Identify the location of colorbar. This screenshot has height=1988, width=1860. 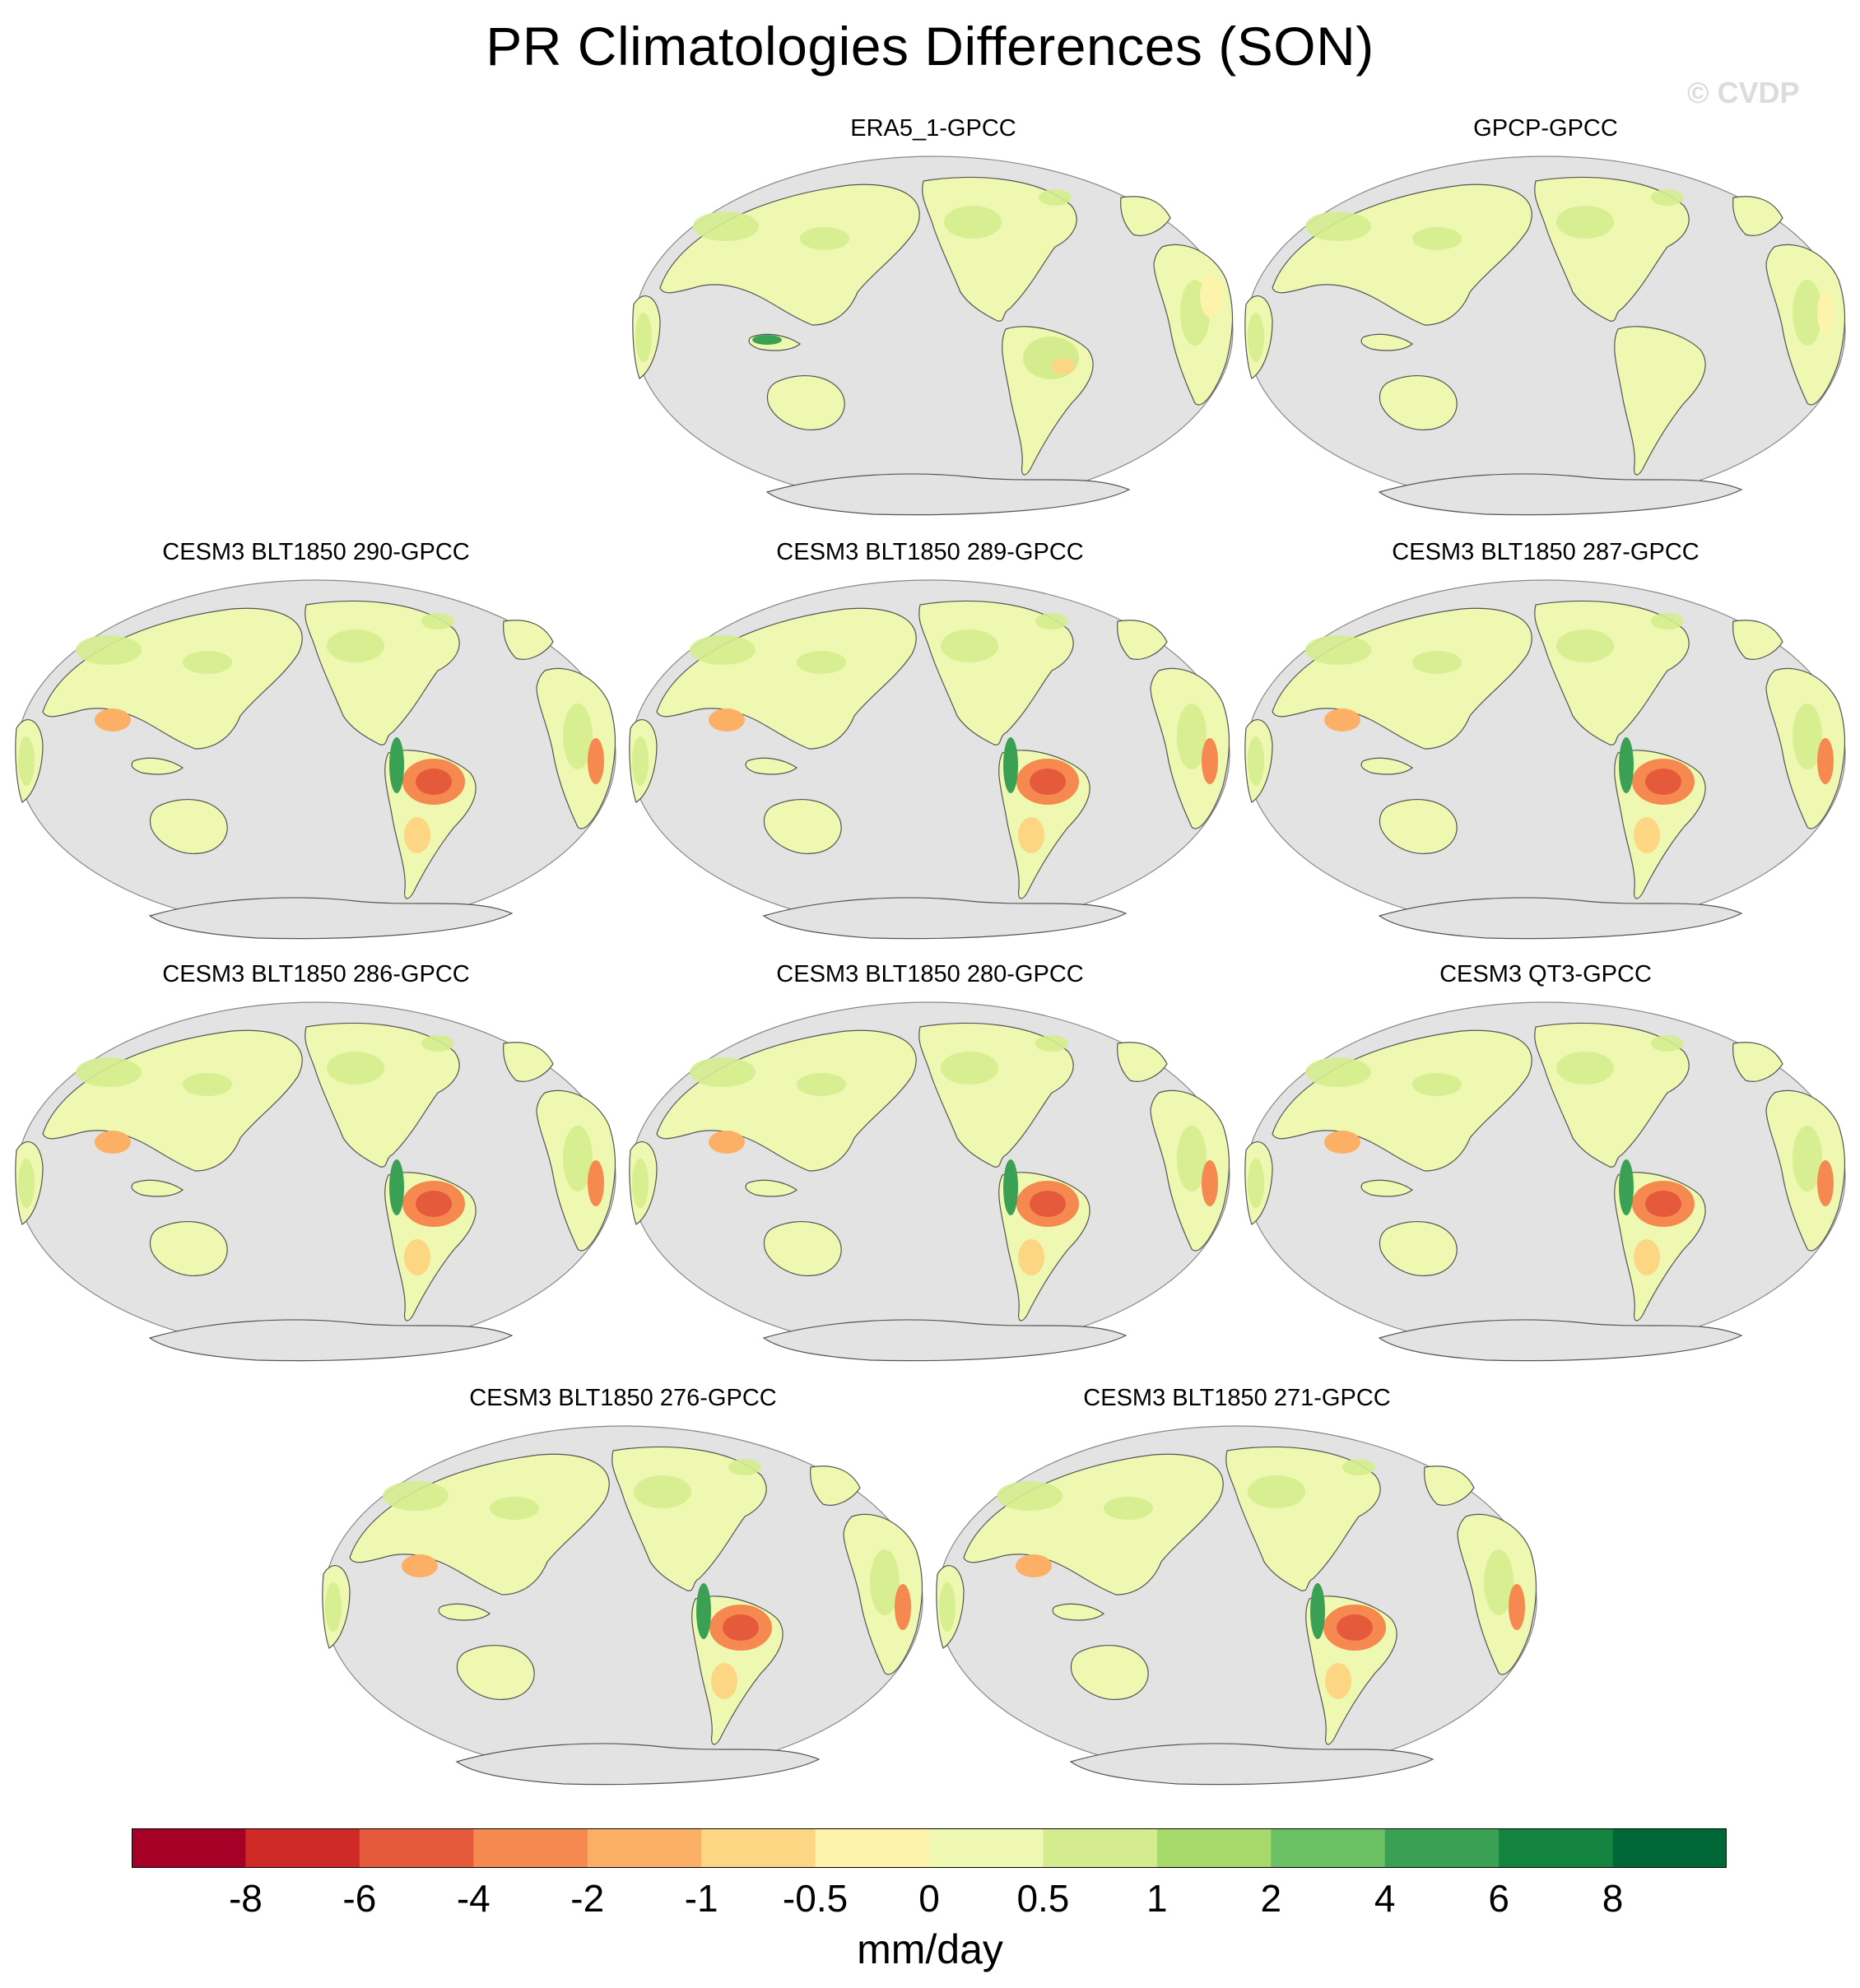
(929, 1848).